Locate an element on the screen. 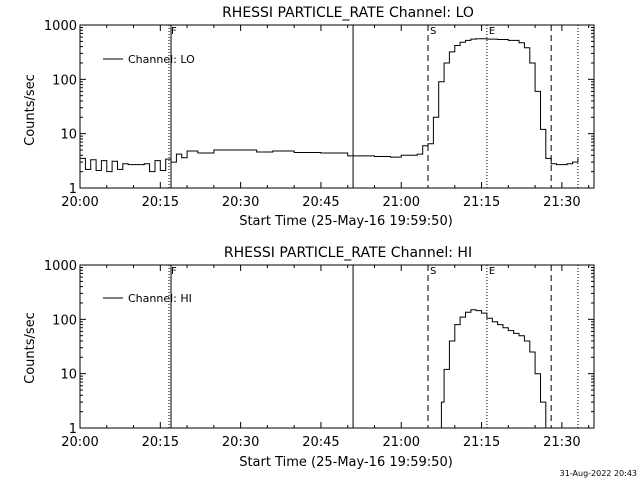 The image size is (640, 480). x-tick-label: 20:30 is located at coordinates (240, 442).